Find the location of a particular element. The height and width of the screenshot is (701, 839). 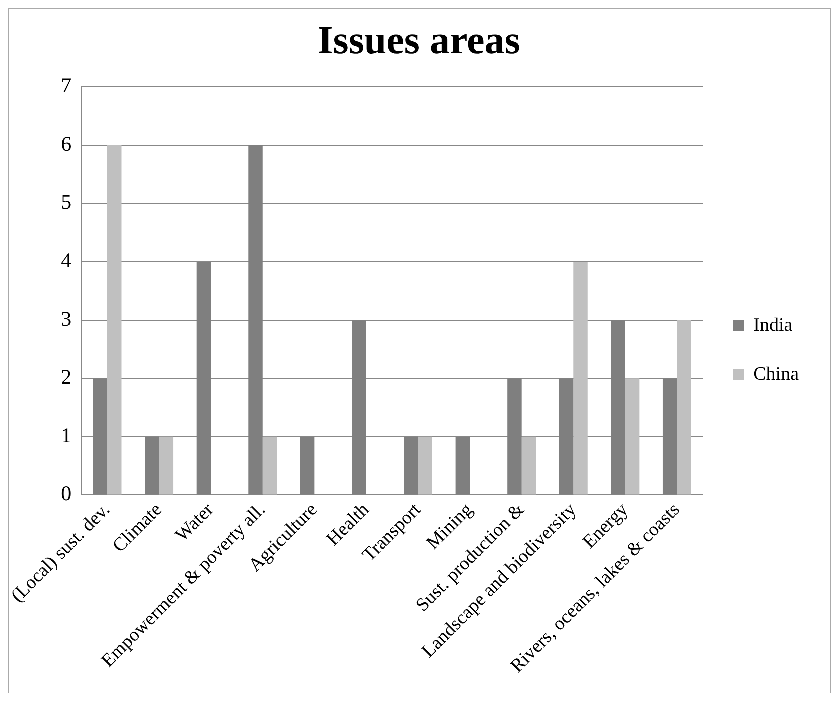

y-tick-label: 2 is located at coordinates (66, 377).